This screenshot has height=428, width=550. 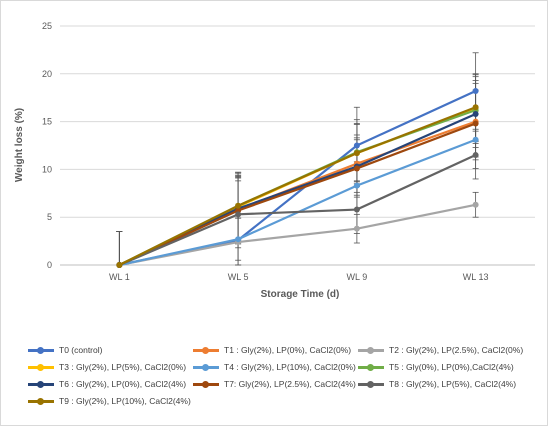 I want to click on y-axis-title: Weight loss (%), so click(x=19, y=145).